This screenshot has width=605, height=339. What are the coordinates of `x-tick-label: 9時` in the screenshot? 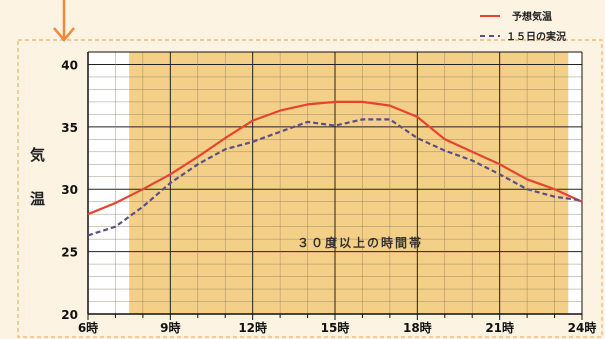 It's located at (170, 327).